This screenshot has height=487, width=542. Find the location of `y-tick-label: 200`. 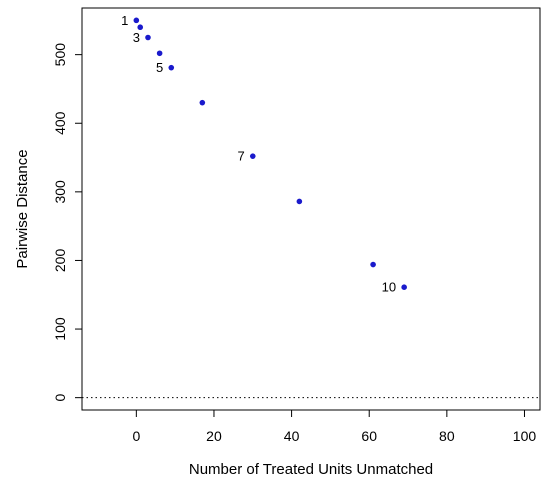

y-tick-label: 200 is located at coordinates (60, 261).